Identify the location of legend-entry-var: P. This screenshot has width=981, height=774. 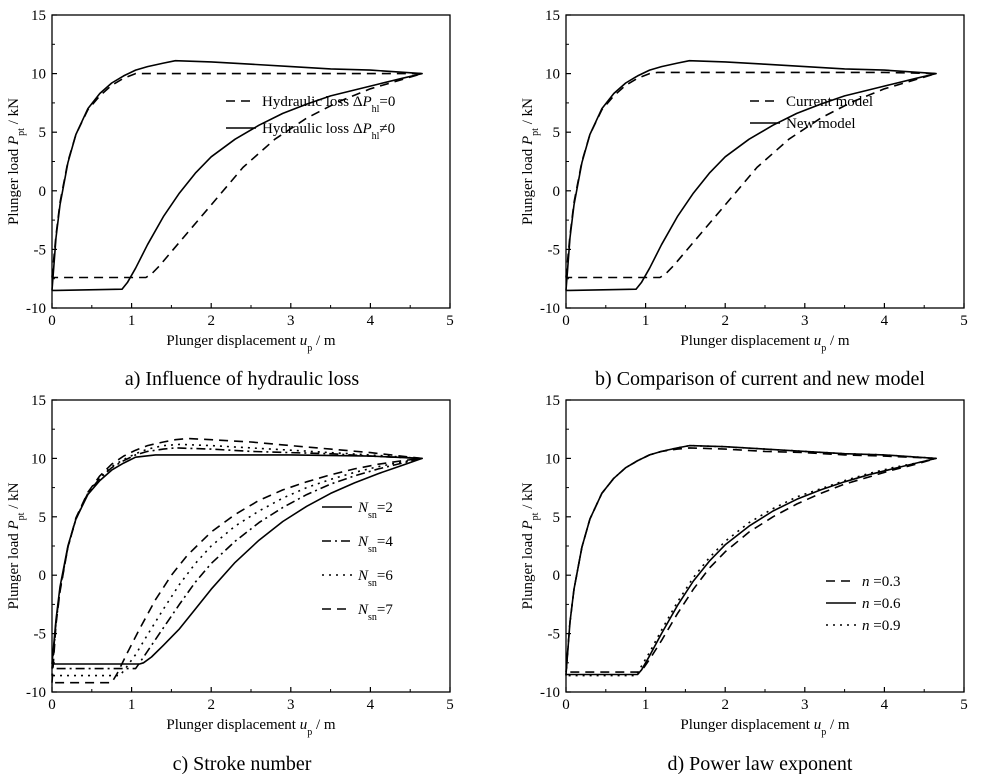
(366, 102).